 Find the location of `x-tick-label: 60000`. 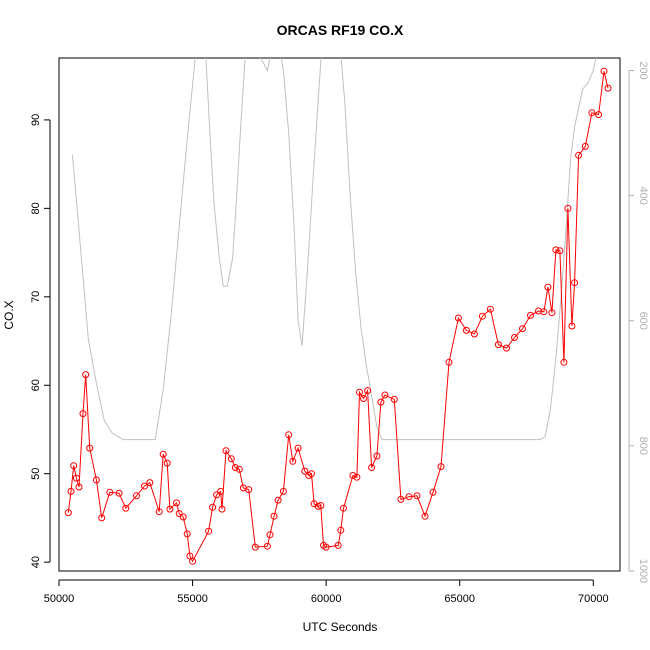

x-tick-label: 60000 is located at coordinates (326, 599).